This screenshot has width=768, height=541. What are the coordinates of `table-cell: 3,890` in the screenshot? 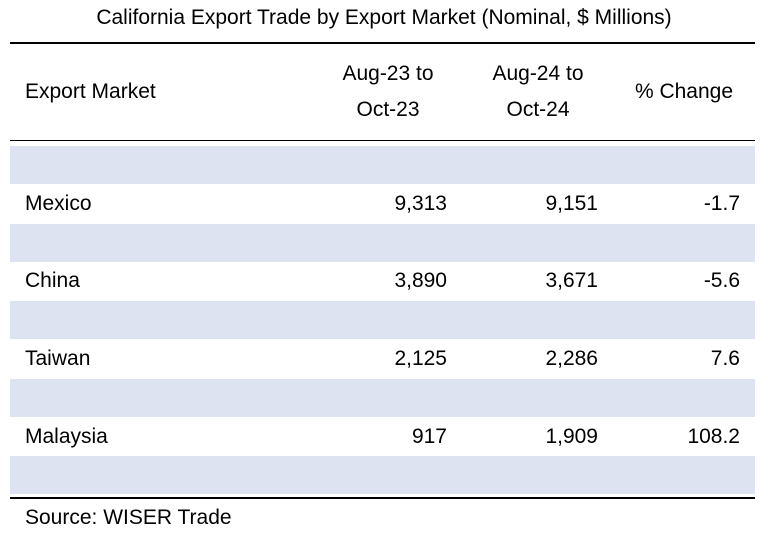 It's located at (420, 281).